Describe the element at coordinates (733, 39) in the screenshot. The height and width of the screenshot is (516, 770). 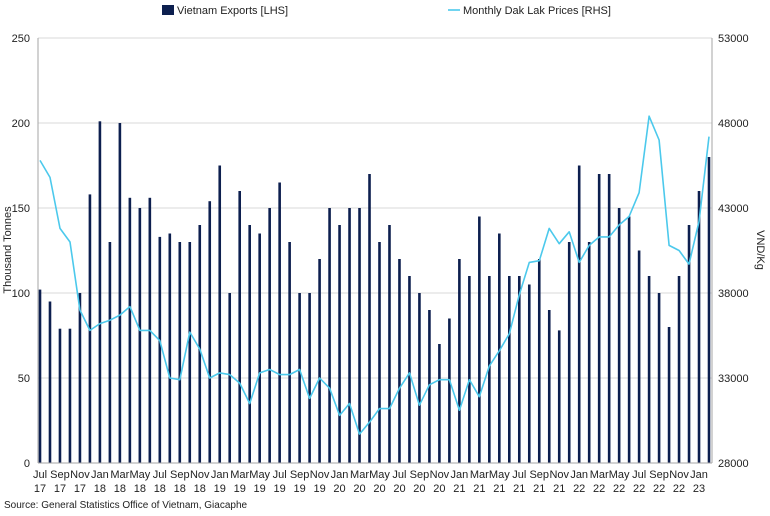
I see `right-tick-label: 53000` at that location.